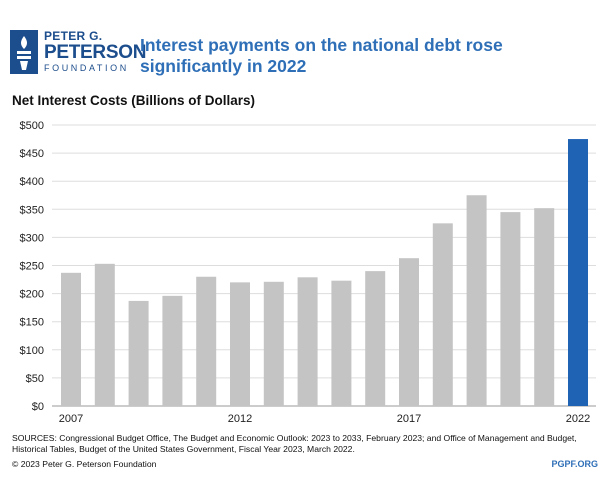 The width and height of the screenshot is (608, 479). I want to click on y-tick-label: $400, so click(32, 182).